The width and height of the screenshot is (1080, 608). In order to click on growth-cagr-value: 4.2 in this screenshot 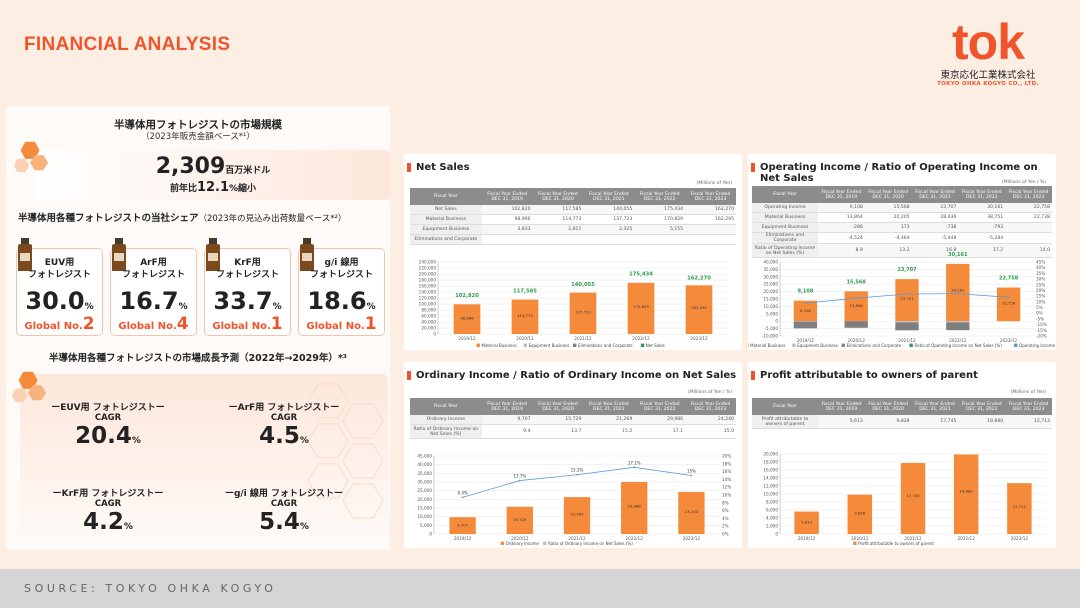, I will do `click(103, 522)`.